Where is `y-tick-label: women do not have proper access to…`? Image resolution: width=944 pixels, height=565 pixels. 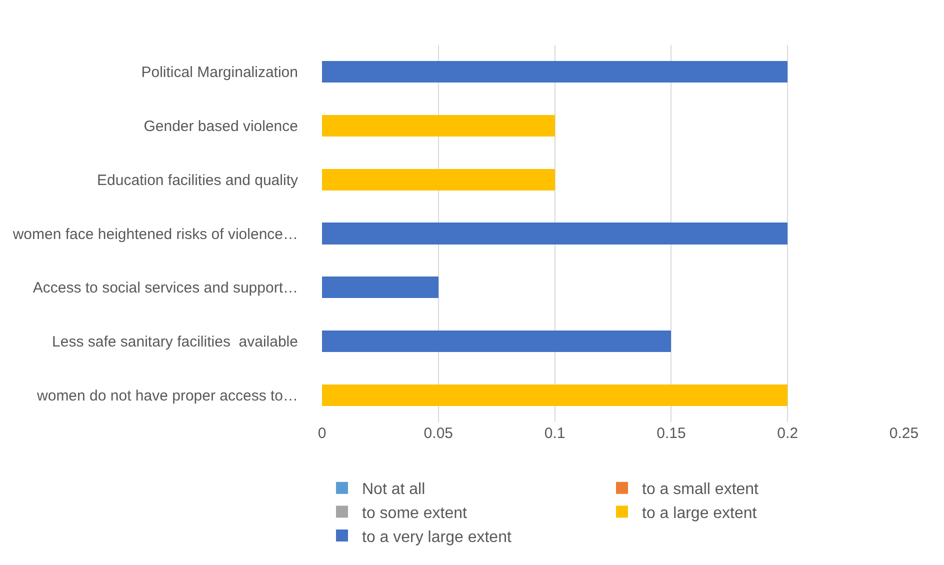 y-tick-label: women do not have proper access to… is located at coordinates (167, 395).